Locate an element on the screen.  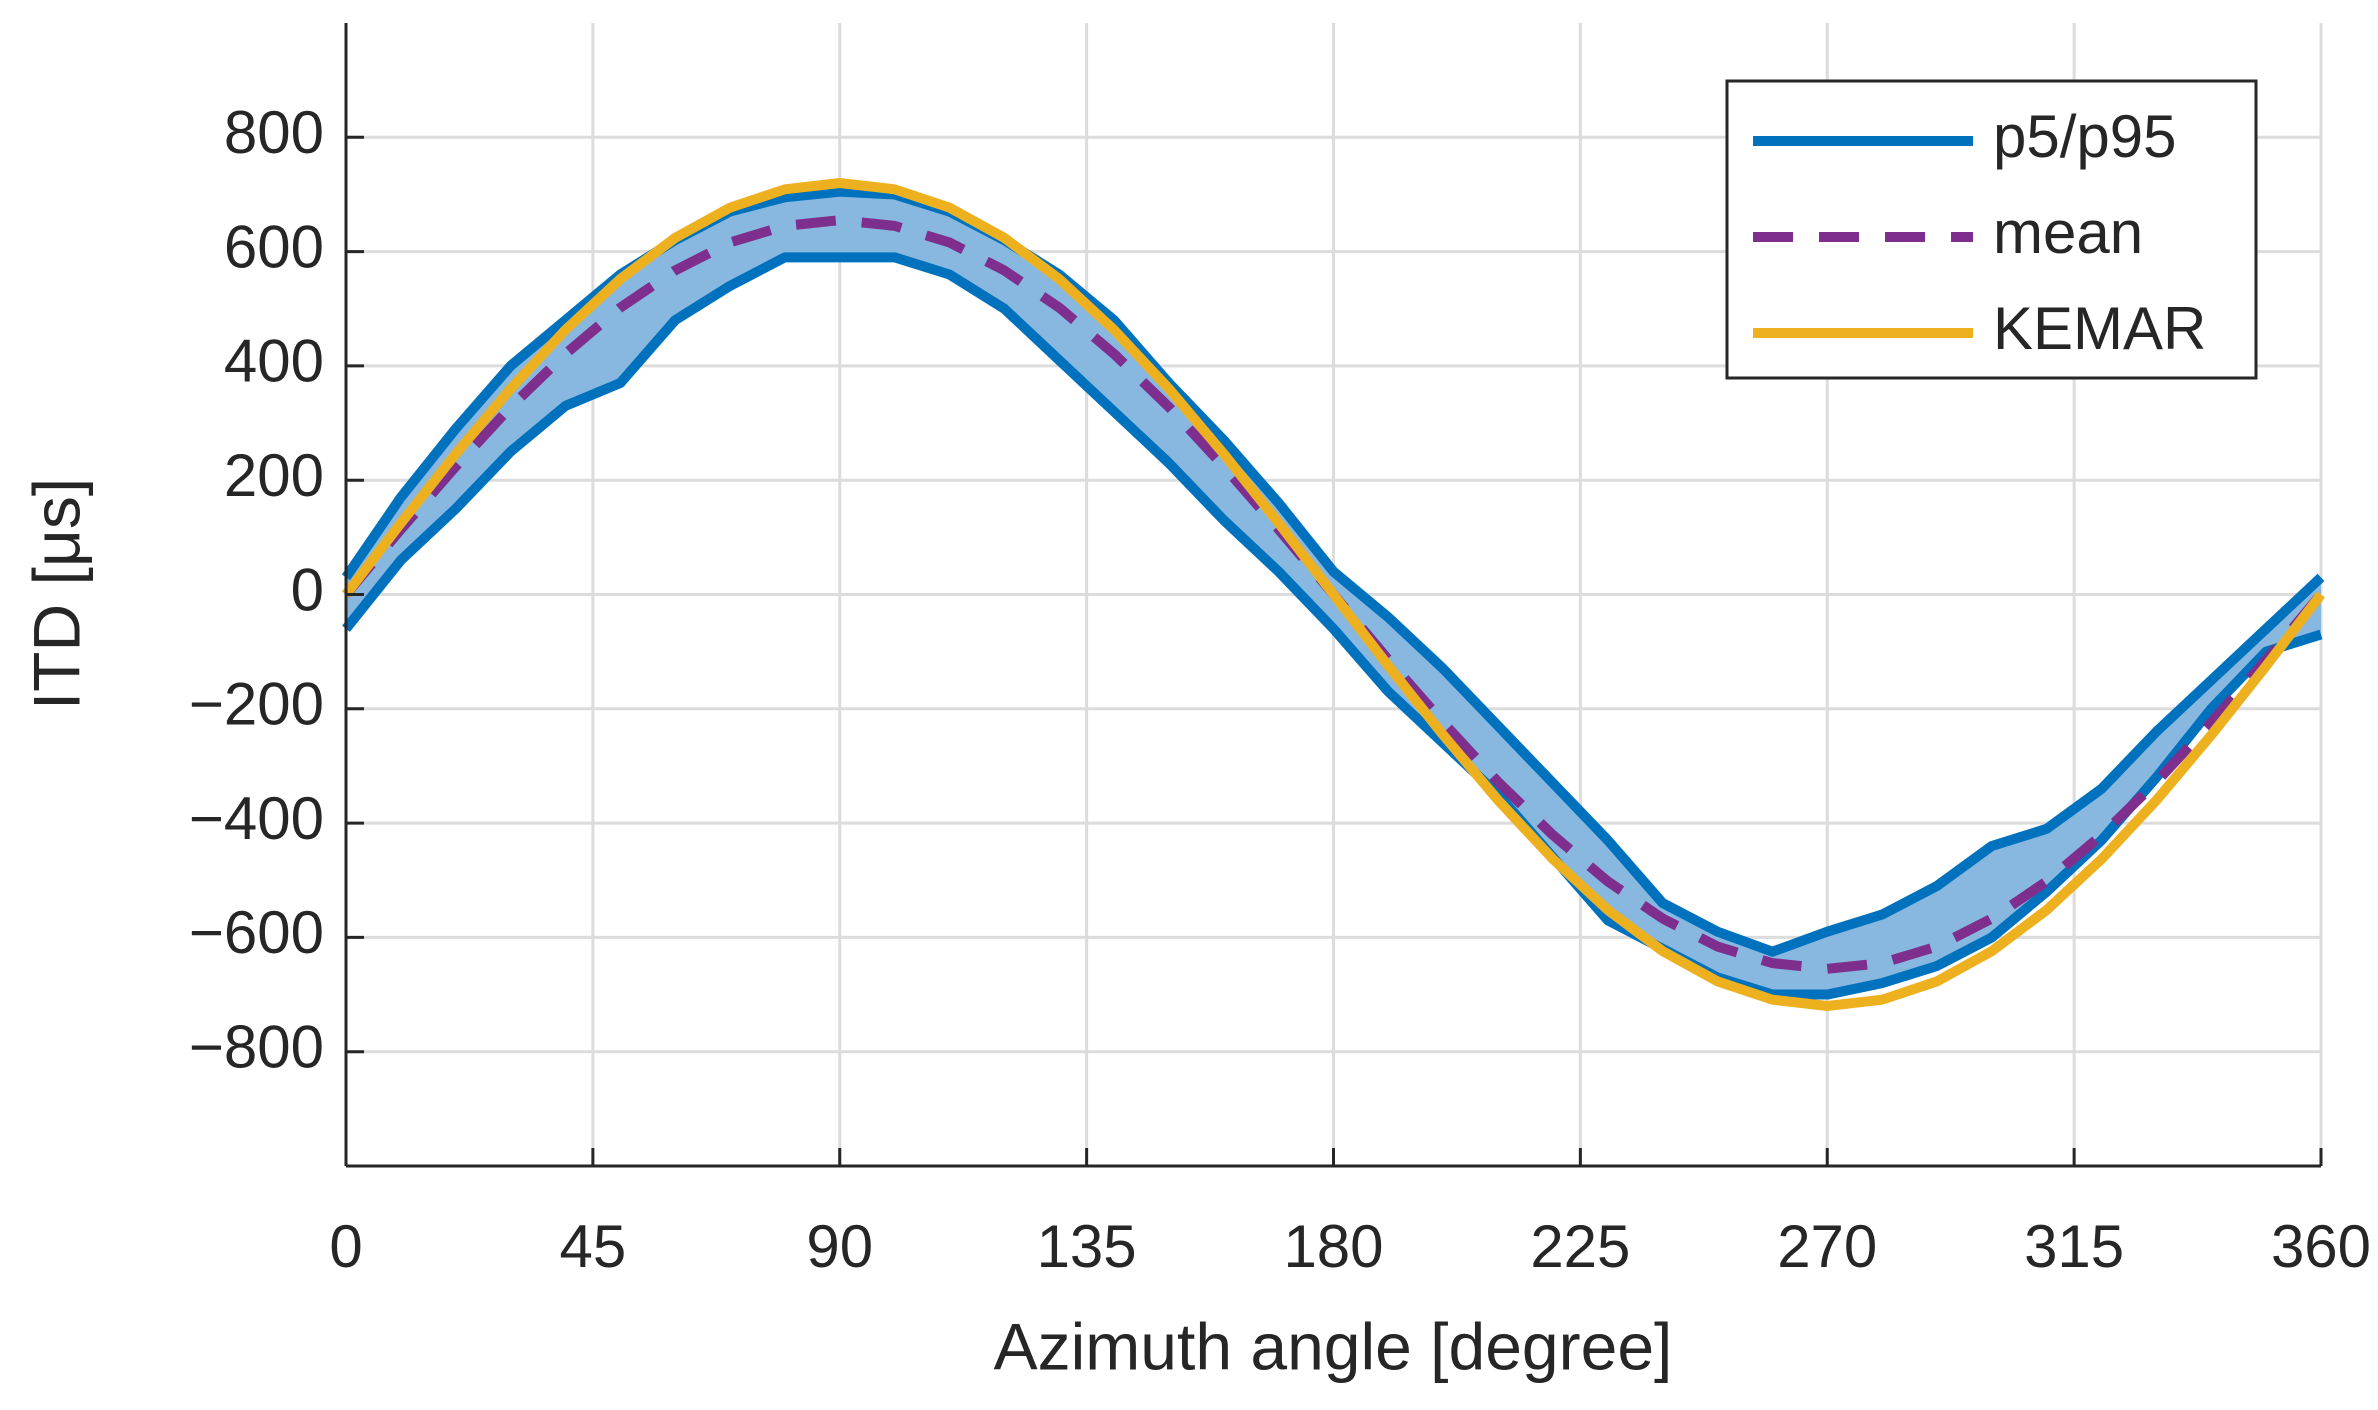
y-tick-label: 200 is located at coordinates (274, 475).